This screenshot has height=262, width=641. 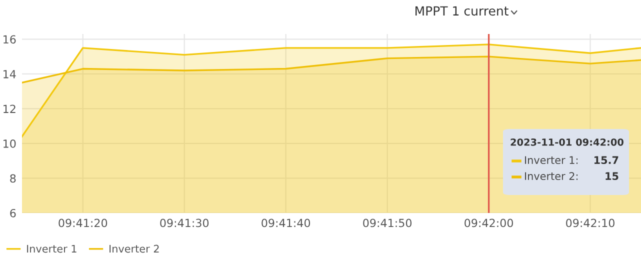 I want to click on x-tick-label: 09:41:50, so click(x=387, y=223).